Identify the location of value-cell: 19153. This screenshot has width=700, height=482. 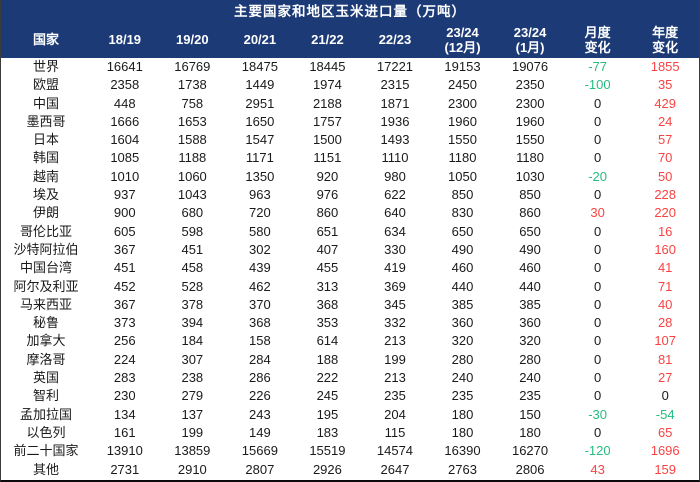
(462, 66).